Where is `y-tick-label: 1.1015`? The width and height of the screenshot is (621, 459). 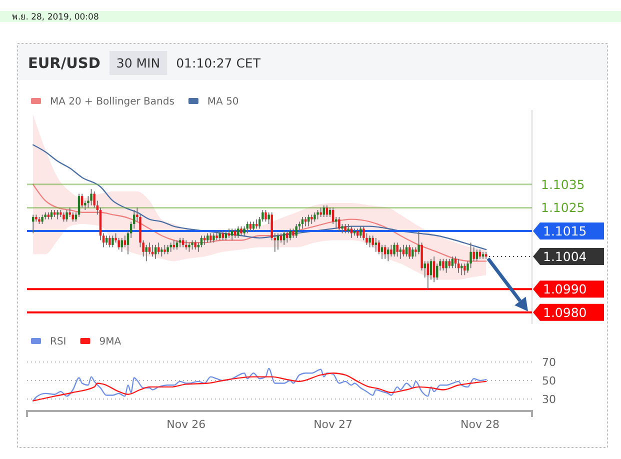
y-tick-label: 1.1015 is located at coordinates (565, 230).